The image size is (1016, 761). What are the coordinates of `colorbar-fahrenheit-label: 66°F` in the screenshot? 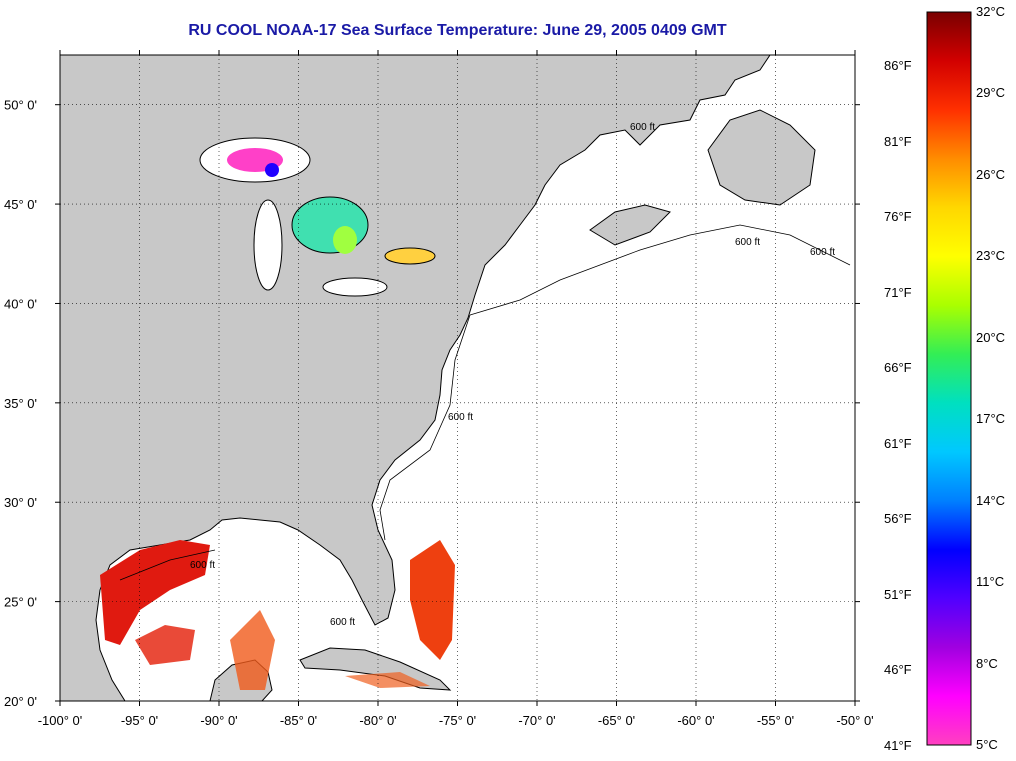 It's located at (898, 367).